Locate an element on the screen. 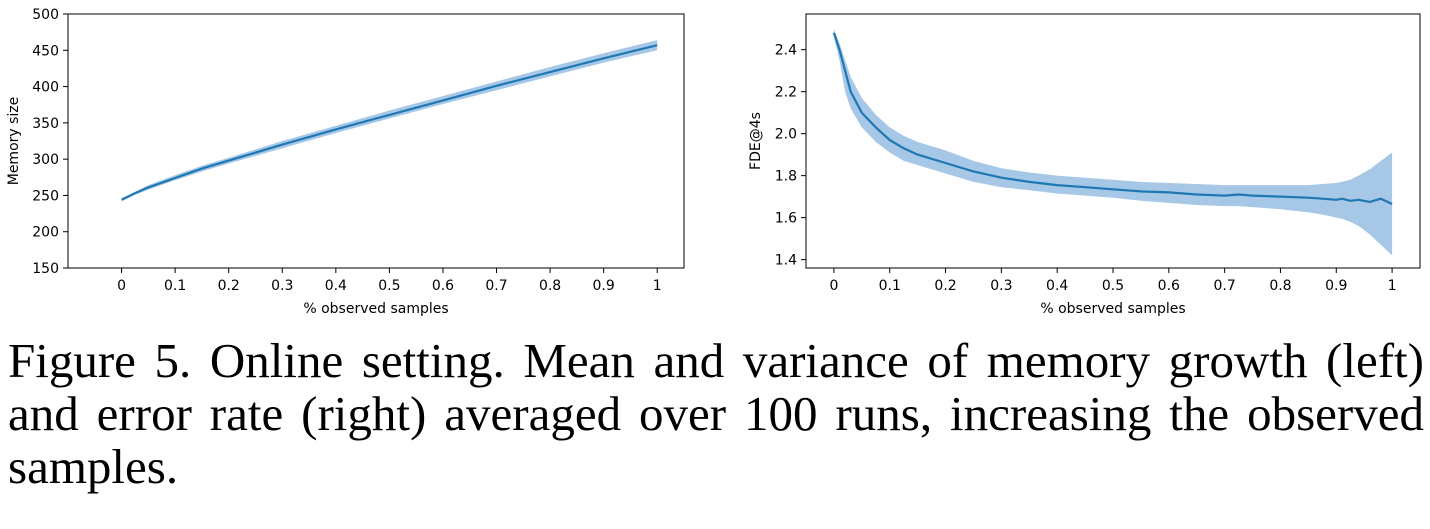  variance-band is located at coordinates (389, 121).